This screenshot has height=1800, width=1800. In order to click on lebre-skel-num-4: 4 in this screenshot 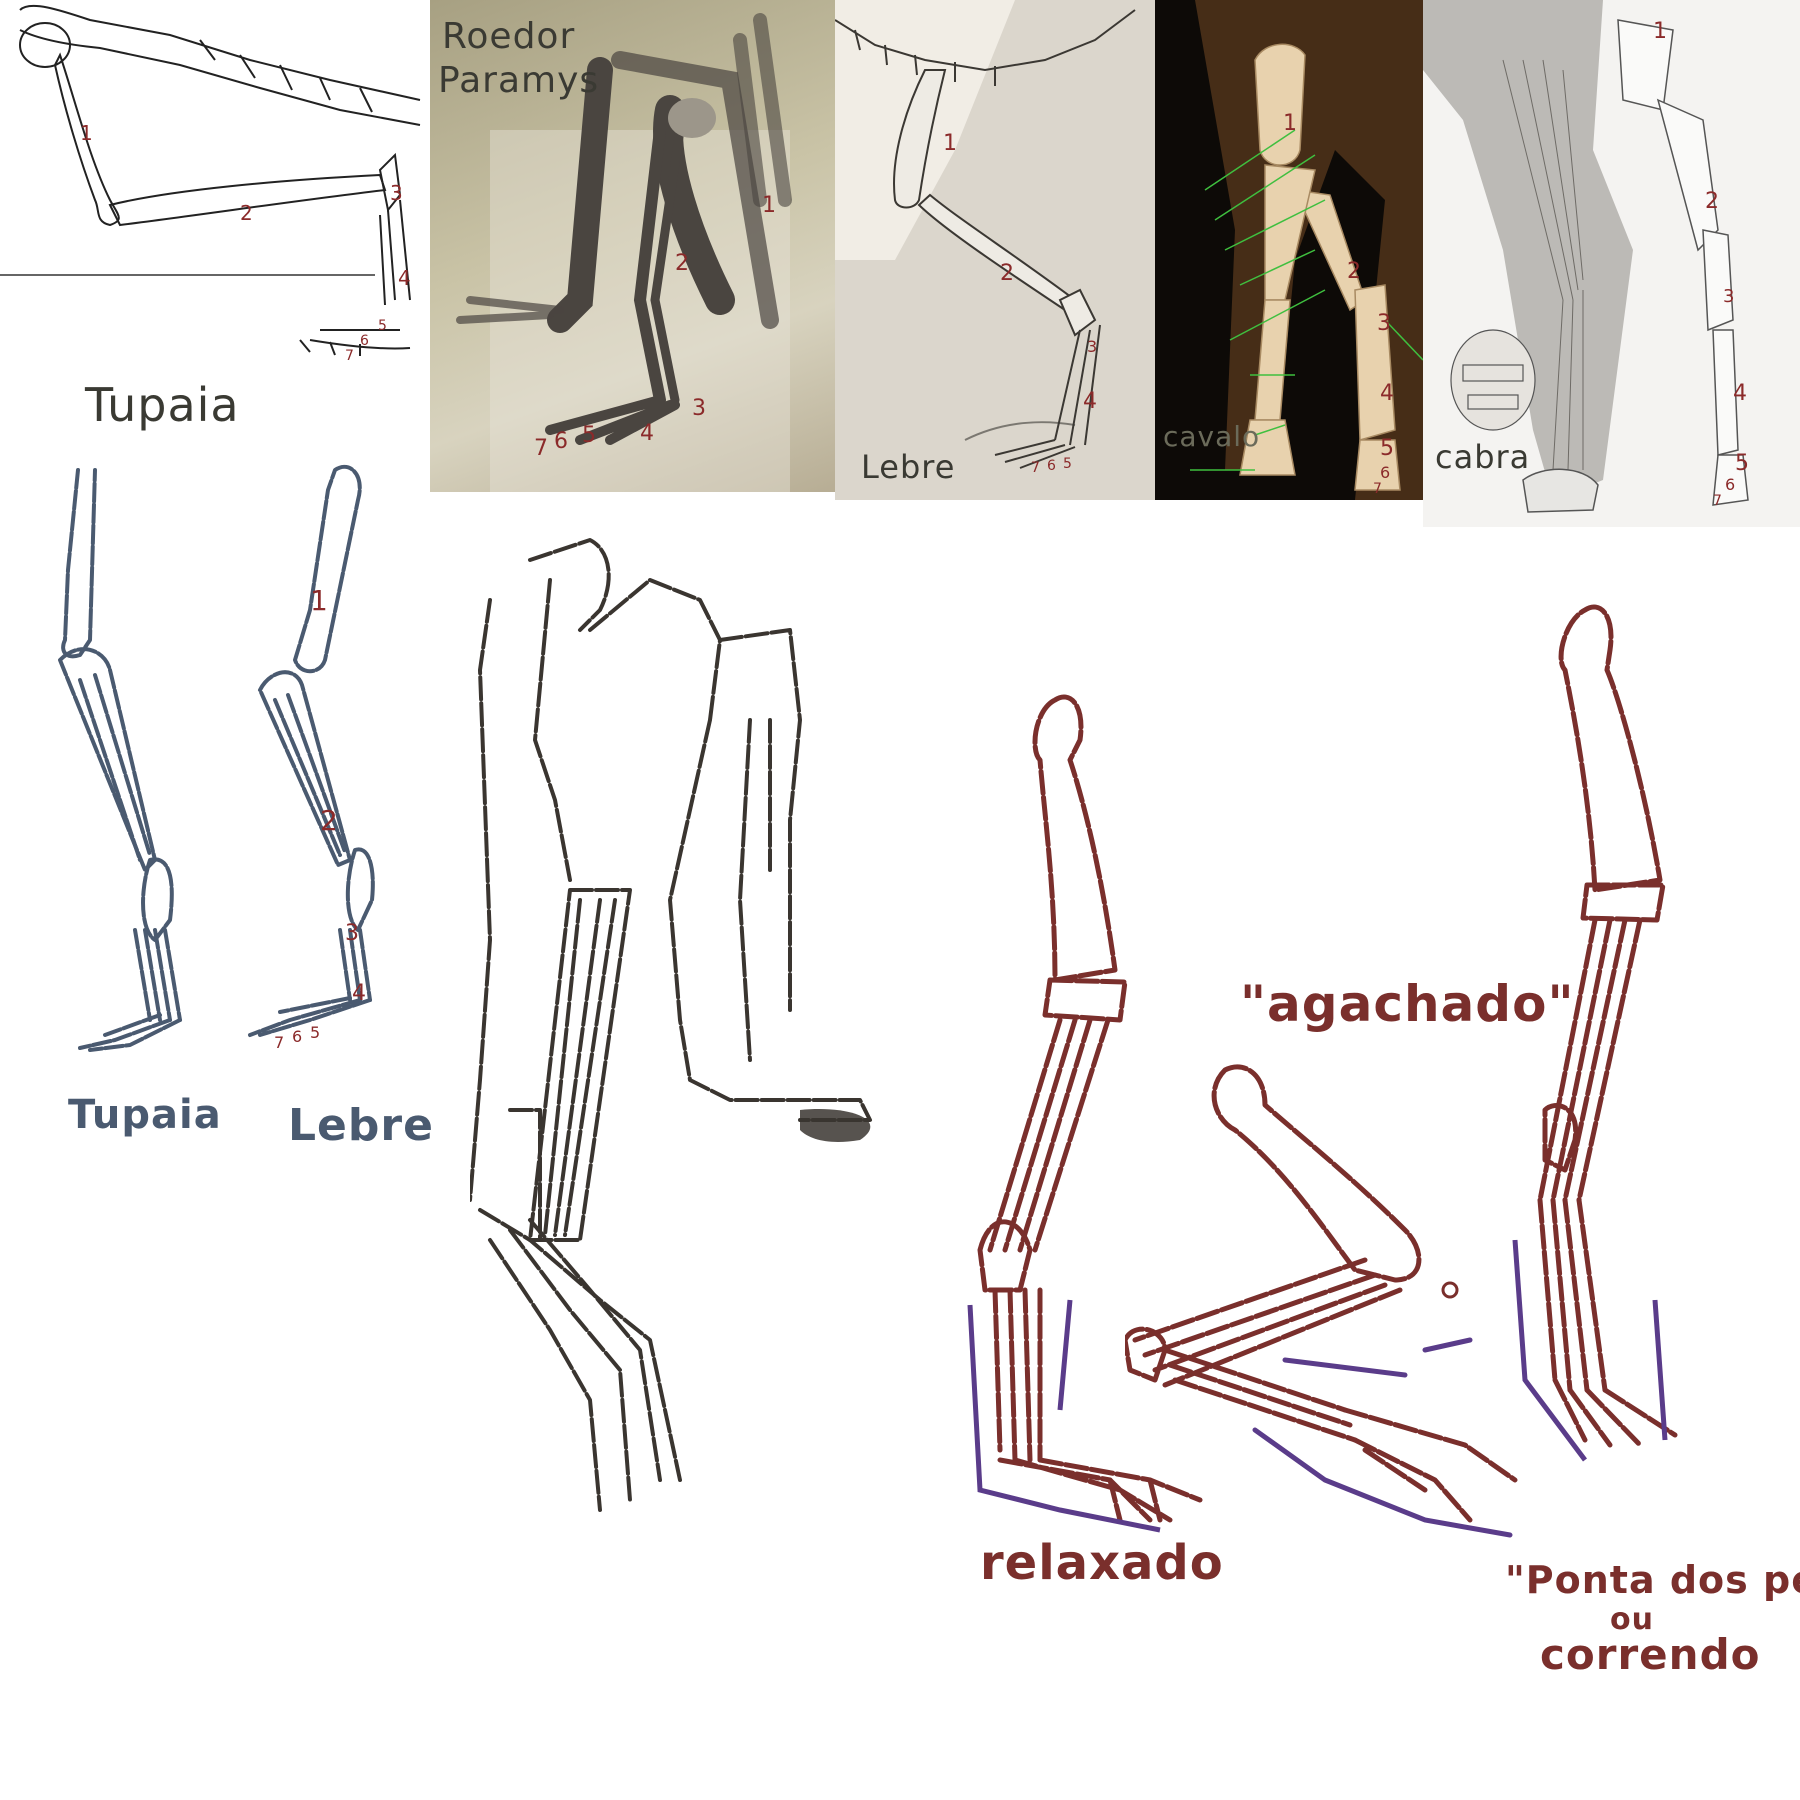, I will do `click(1090, 401)`.